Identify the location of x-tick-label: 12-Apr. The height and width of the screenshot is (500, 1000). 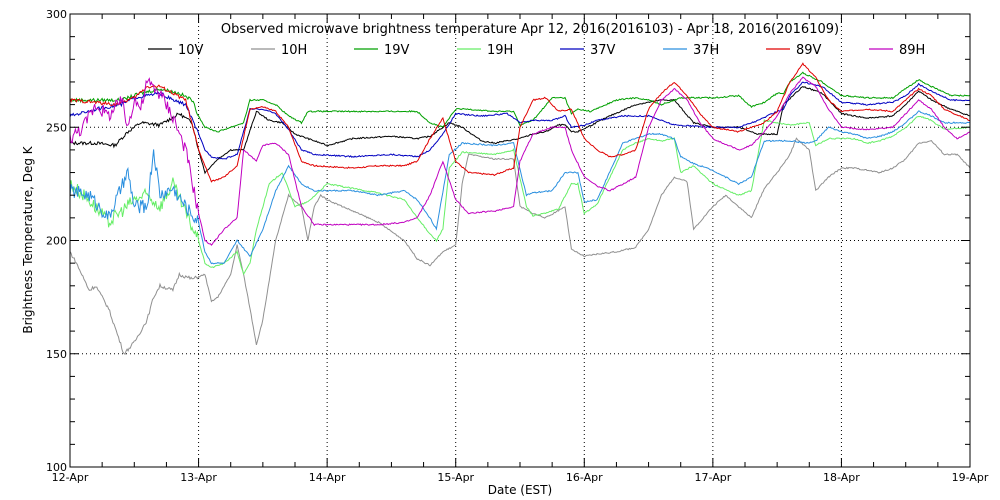
(70, 477).